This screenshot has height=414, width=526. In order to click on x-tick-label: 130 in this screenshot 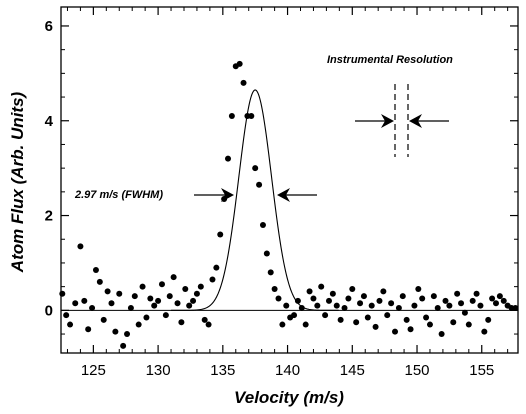, I will do `click(158, 370)`.